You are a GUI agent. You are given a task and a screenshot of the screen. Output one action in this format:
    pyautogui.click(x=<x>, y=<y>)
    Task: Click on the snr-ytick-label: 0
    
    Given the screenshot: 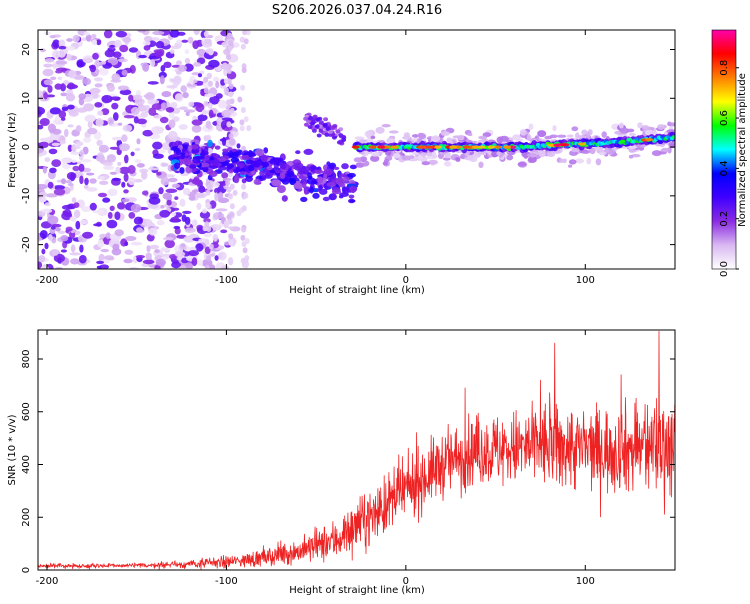 What is the action you would take?
    pyautogui.click(x=26, y=570)
    